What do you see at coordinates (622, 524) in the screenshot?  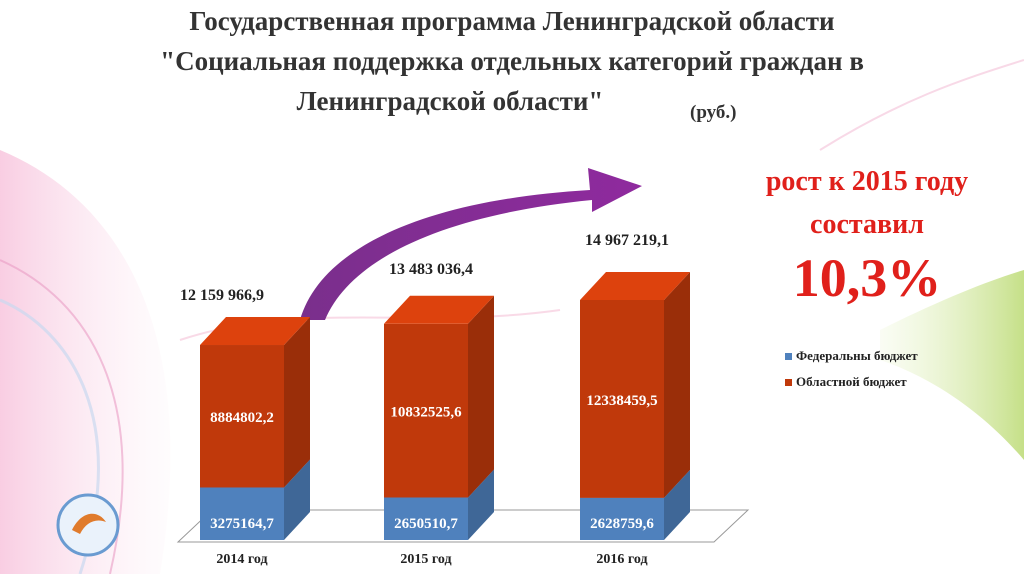 I see `value-label: 2628759,6` at bounding box center [622, 524].